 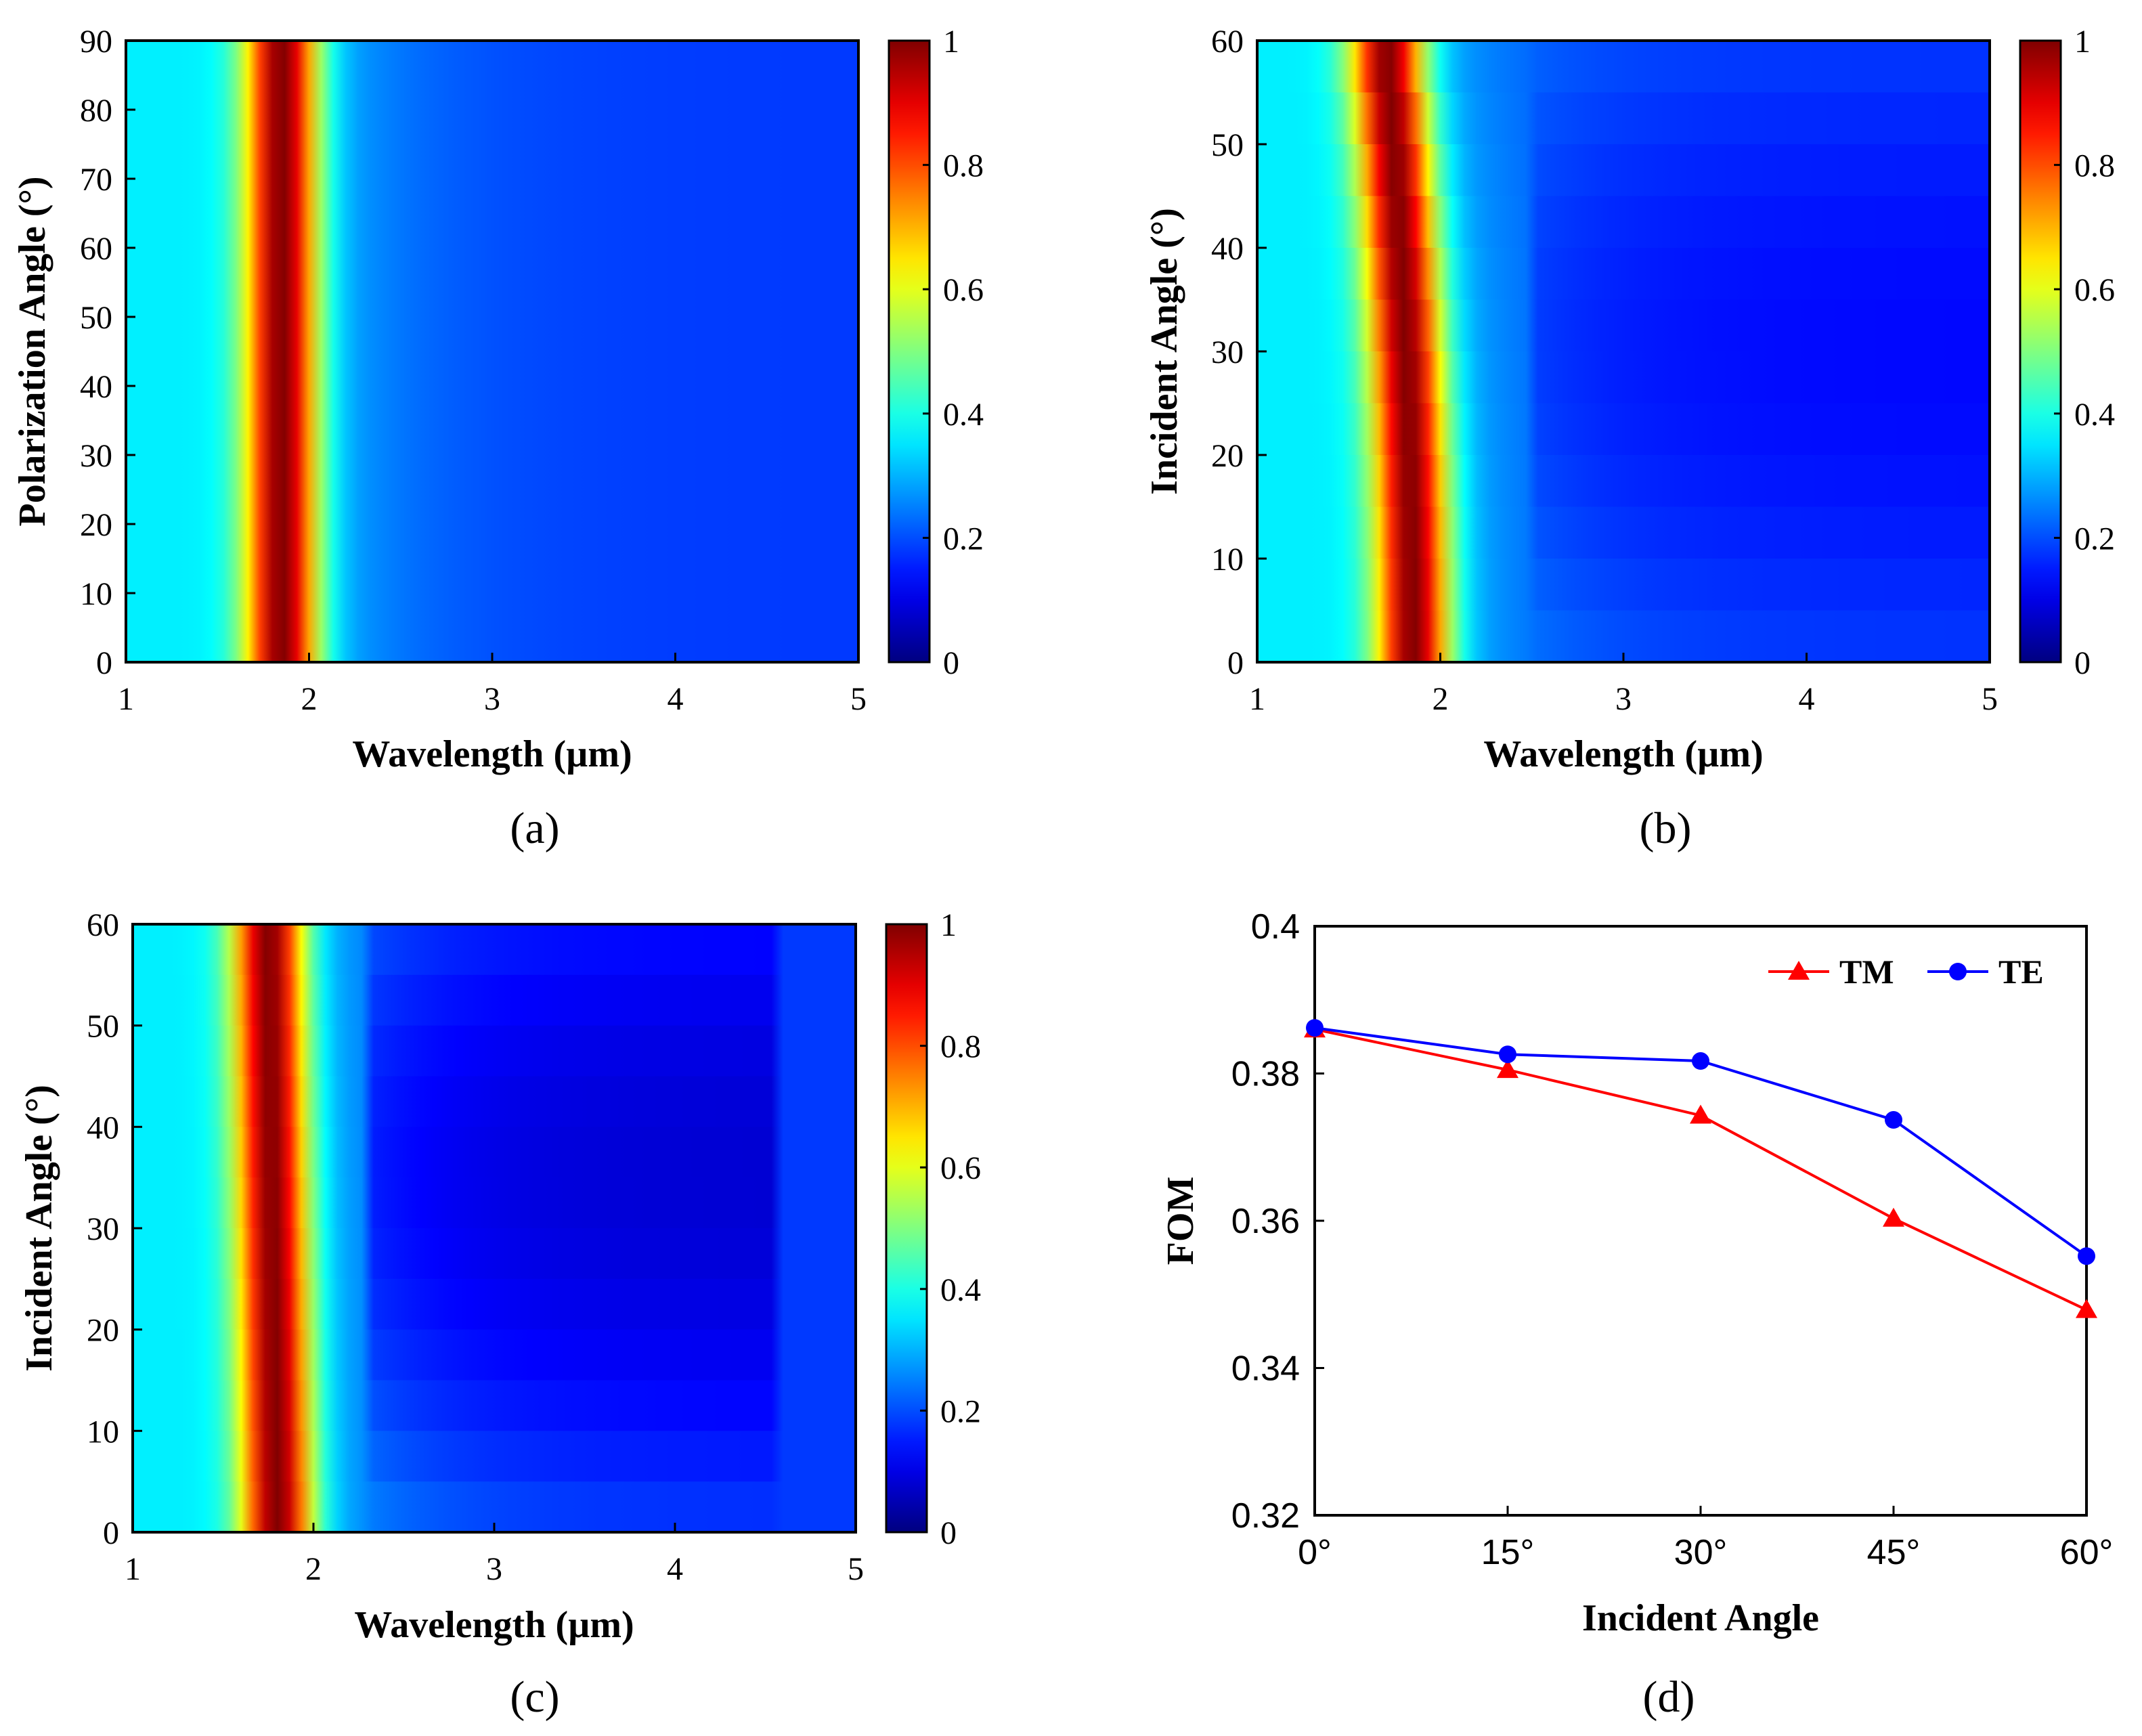 What do you see at coordinates (2087, 1552) in the screenshot?
I see `x-tick-label: 60°` at bounding box center [2087, 1552].